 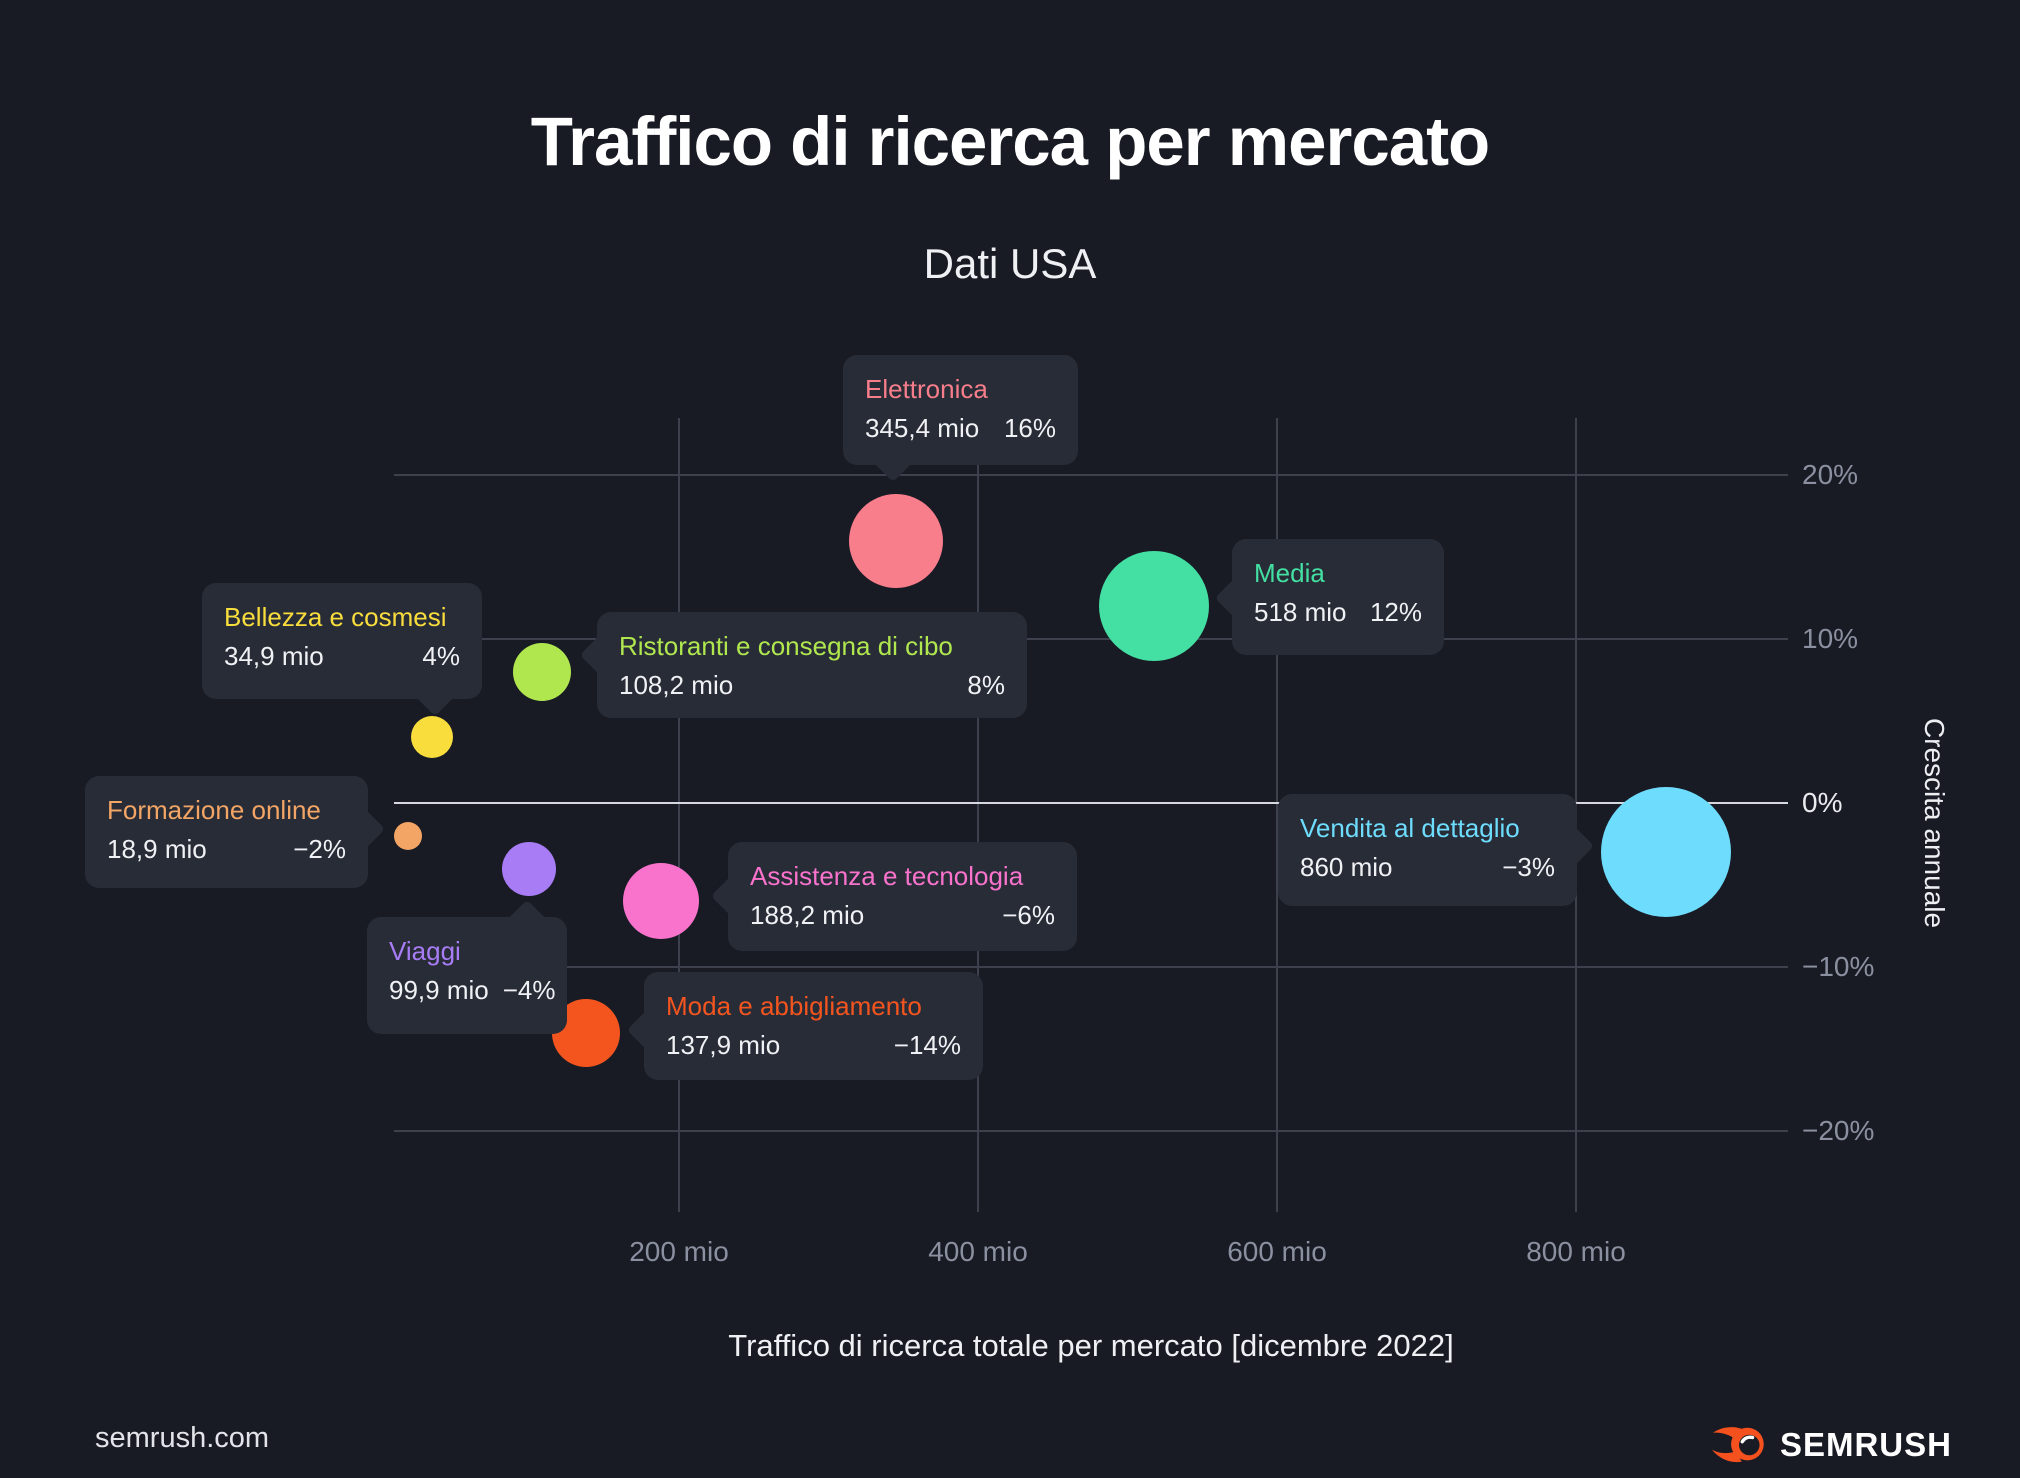 I want to click on tooltip-values-row: 345,4 mio 16%, so click(x=960, y=428).